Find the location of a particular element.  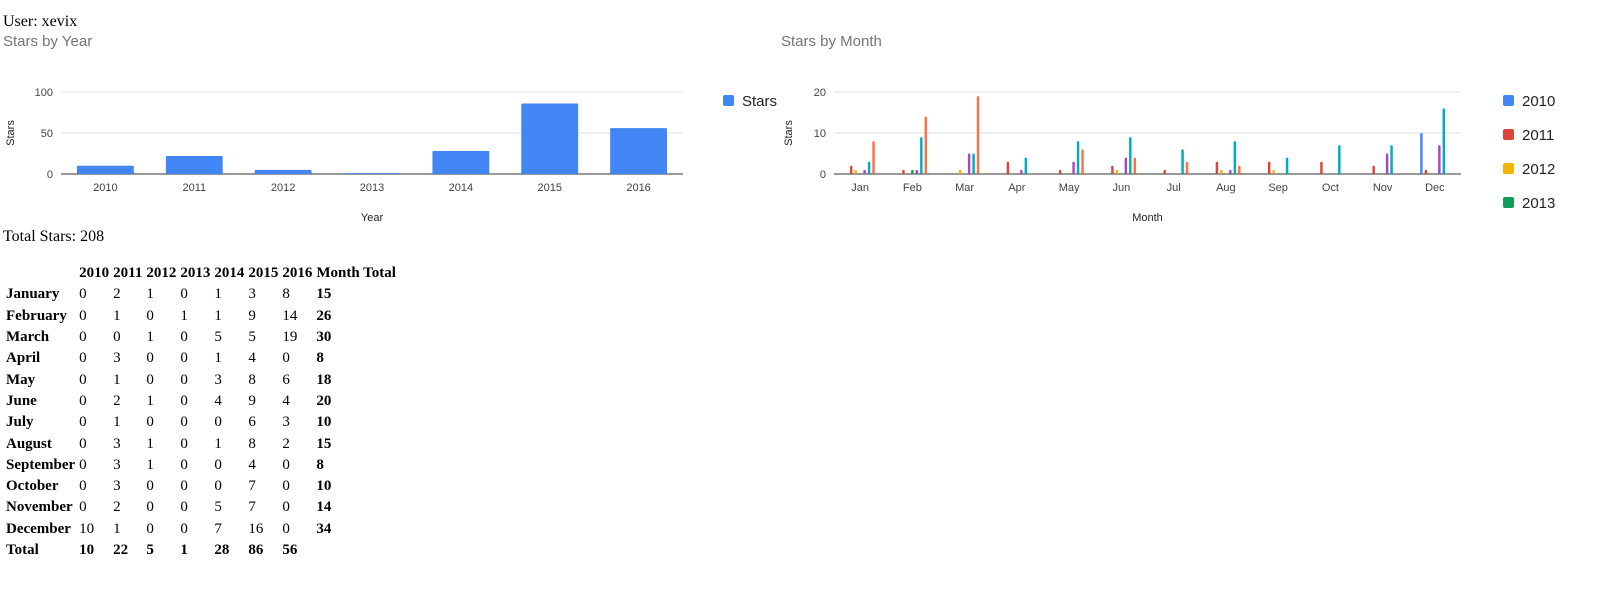

table-cell: 5 is located at coordinates (252, 337).